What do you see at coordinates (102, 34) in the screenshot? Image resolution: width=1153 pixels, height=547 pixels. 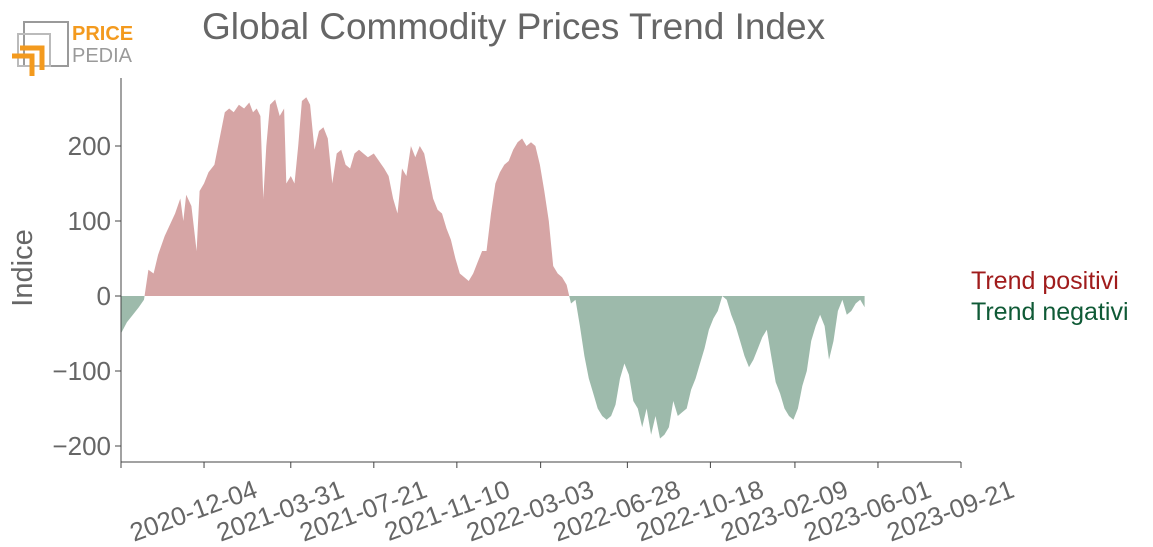 I see `logo-text-top: PRICE` at bounding box center [102, 34].